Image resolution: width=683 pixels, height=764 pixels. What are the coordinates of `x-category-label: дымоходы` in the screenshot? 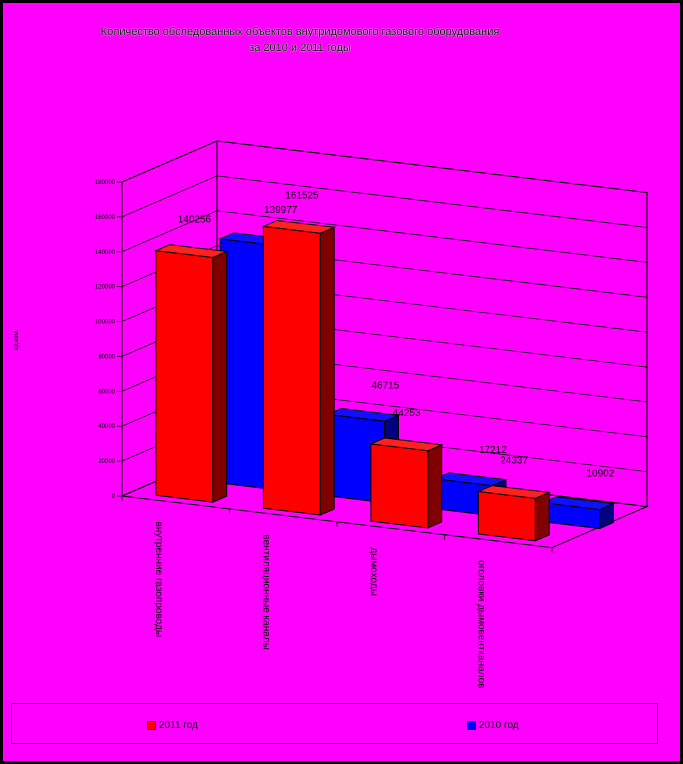 It's located at (373, 571).